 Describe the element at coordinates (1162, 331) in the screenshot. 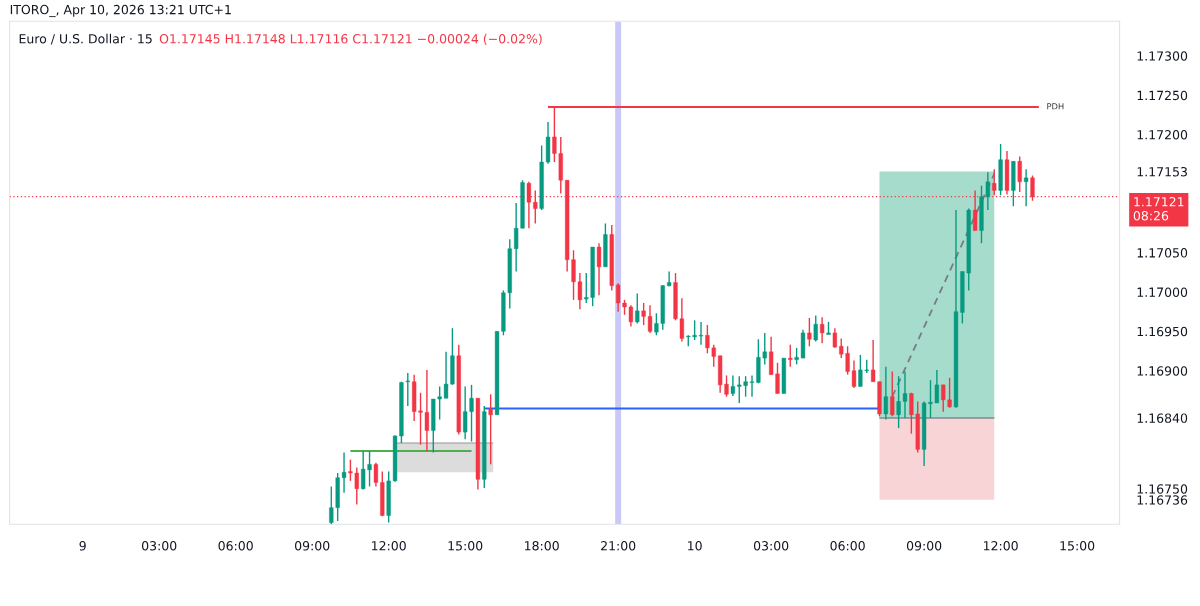

I see `y-tick-label: 1.16950` at that location.